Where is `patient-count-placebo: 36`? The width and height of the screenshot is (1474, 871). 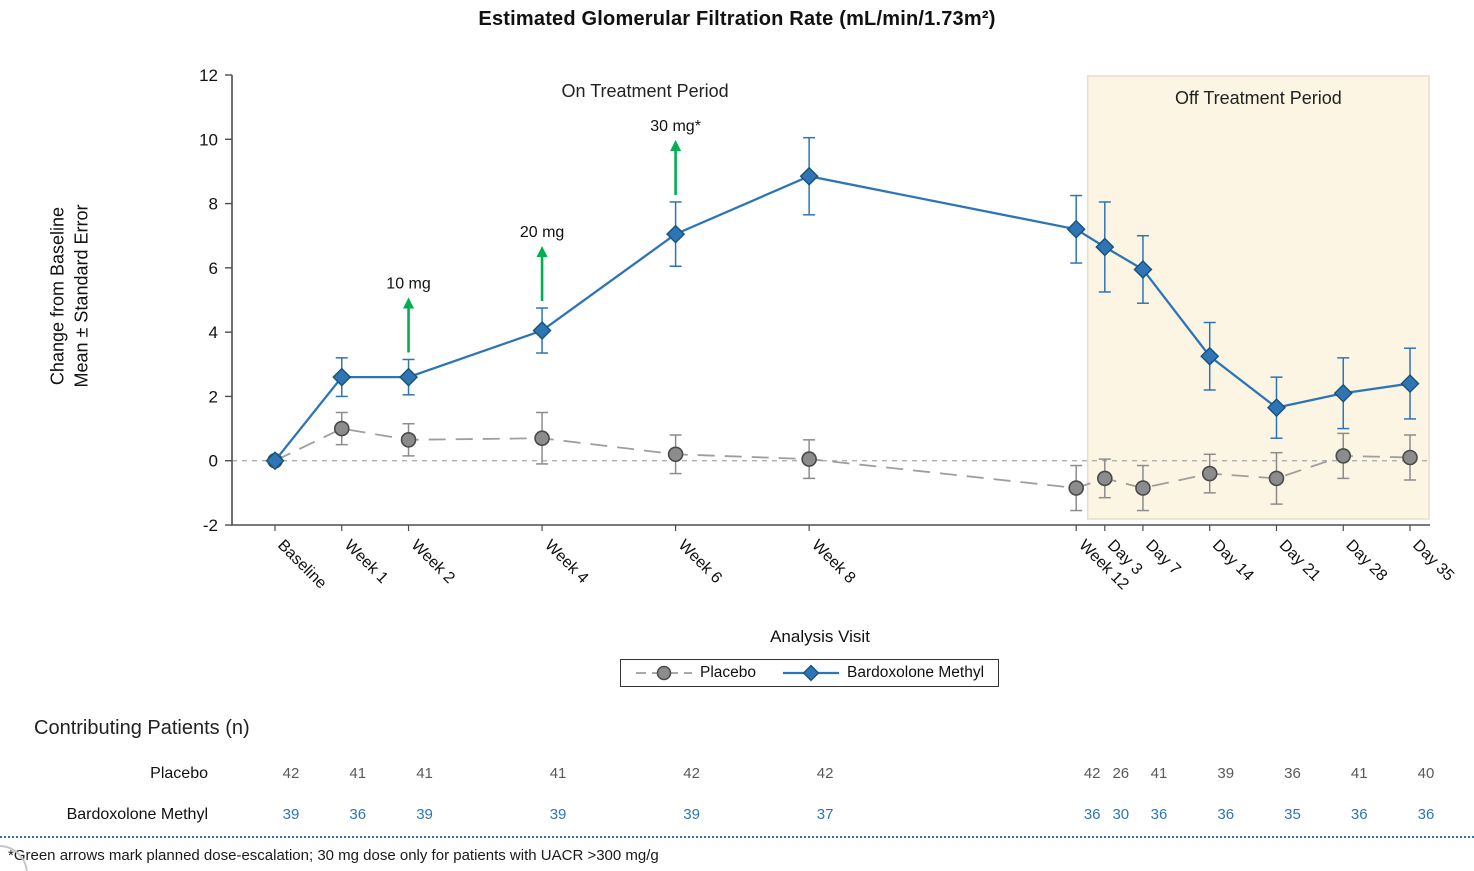
patient-count-placebo: 36 is located at coordinates (1292, 773).